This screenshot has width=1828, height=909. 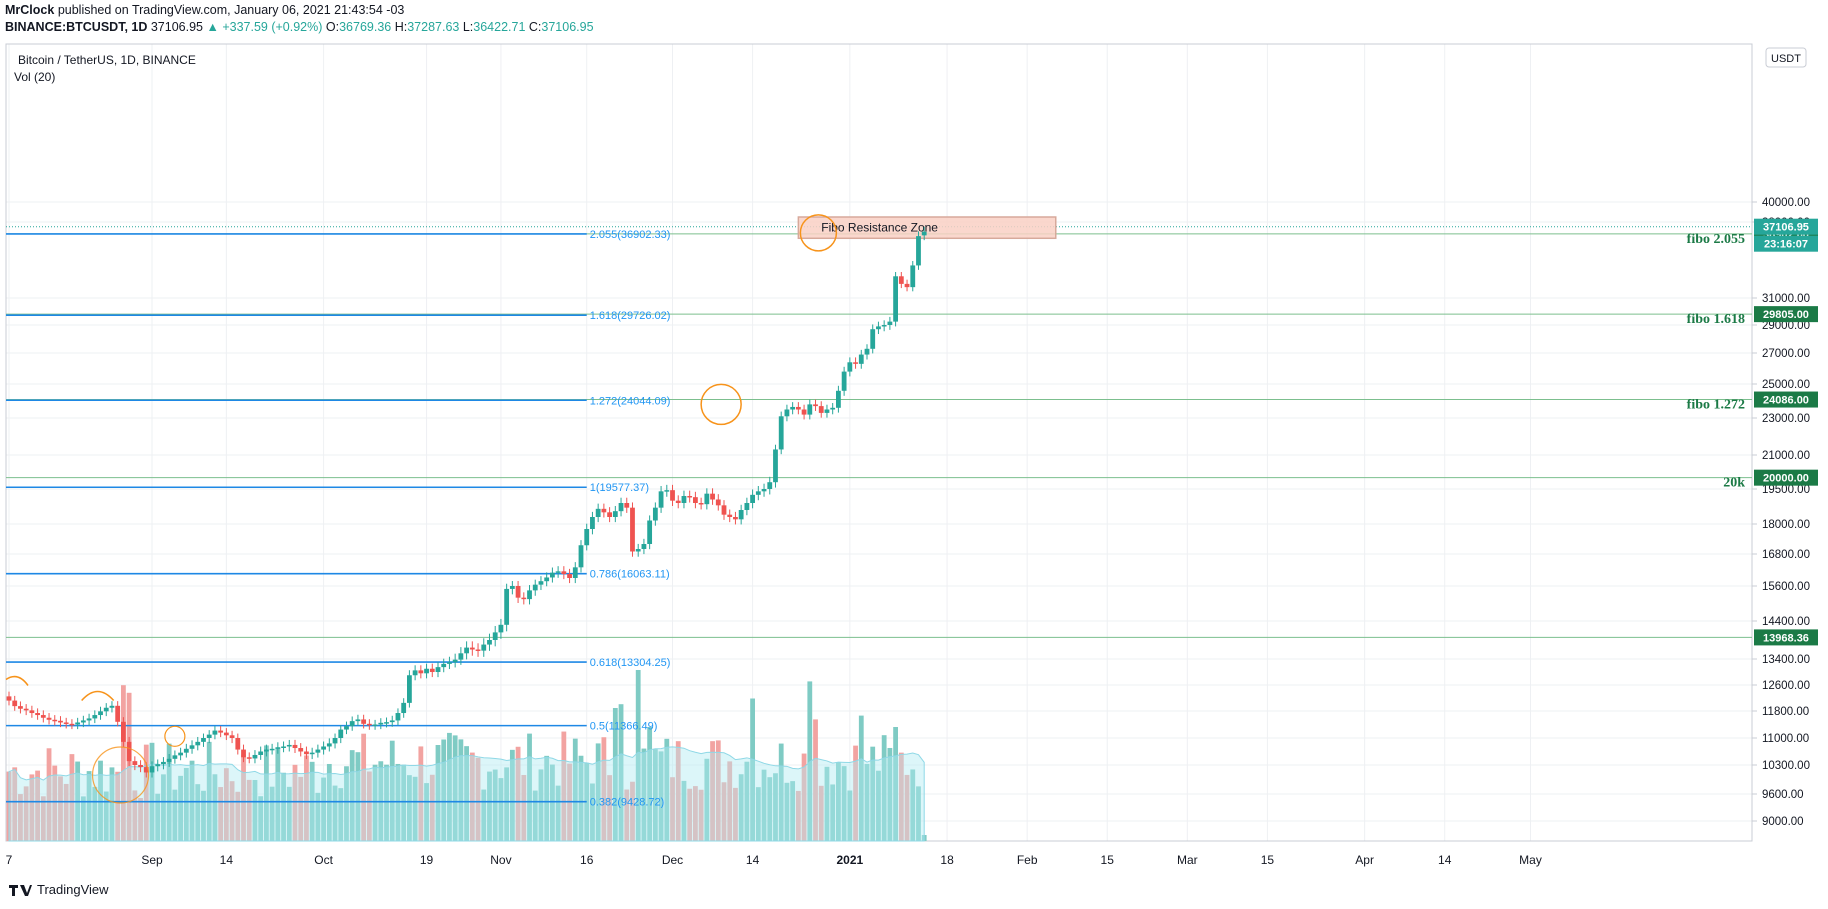 What do you see at coordinates (1786, 638) in the screenshot?
I see `price-badge-text: 13968.36` at bounding box center [1786, 638].